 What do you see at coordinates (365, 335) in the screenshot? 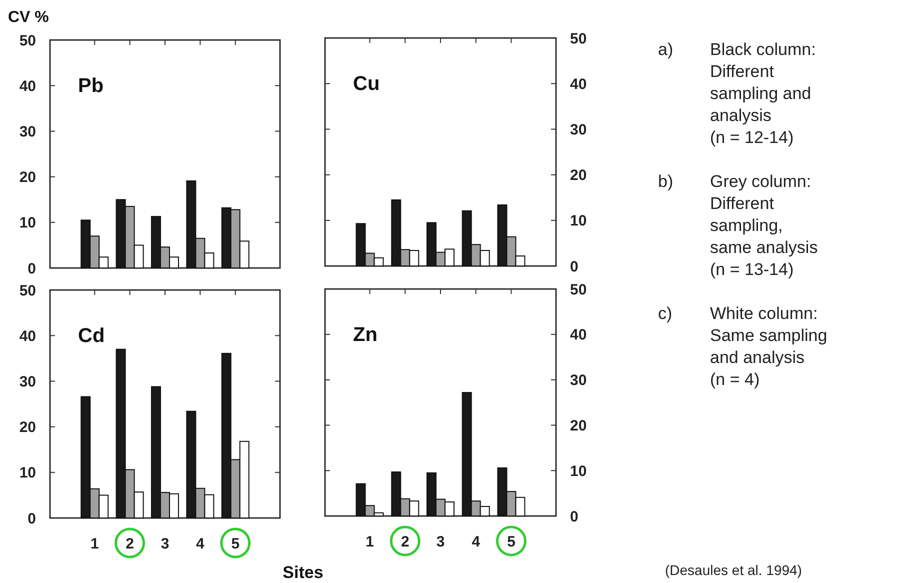
I see `text: Zn` at bounding box center [365, 335].